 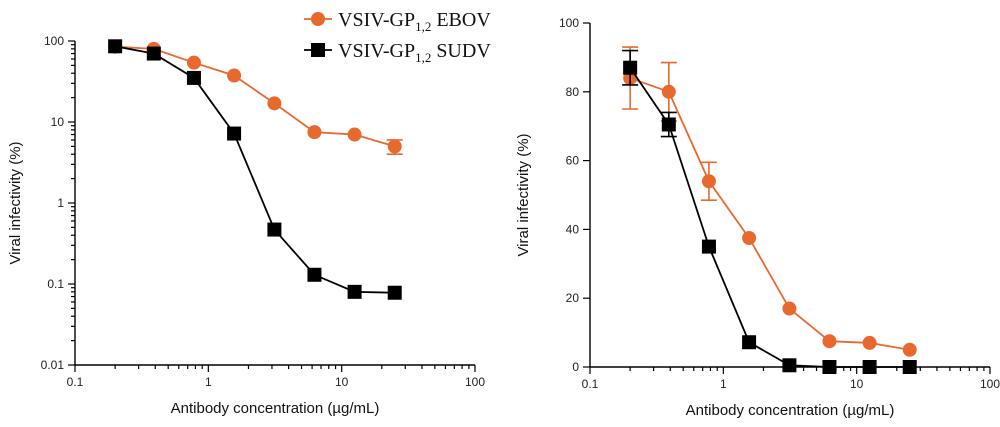 I want to click on legend-suffix: EBOV, so click(x=461, y=20).